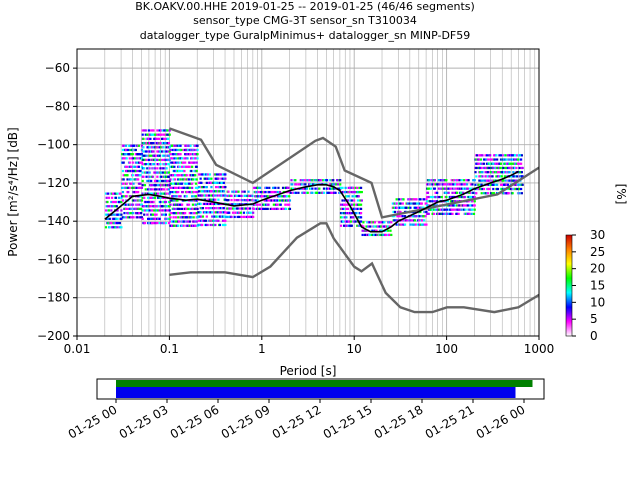 Image resolution: width=640 pixels, height=480 pixels. I want to click on timeline-tick-label: 01-25 12, so click(297, 421).